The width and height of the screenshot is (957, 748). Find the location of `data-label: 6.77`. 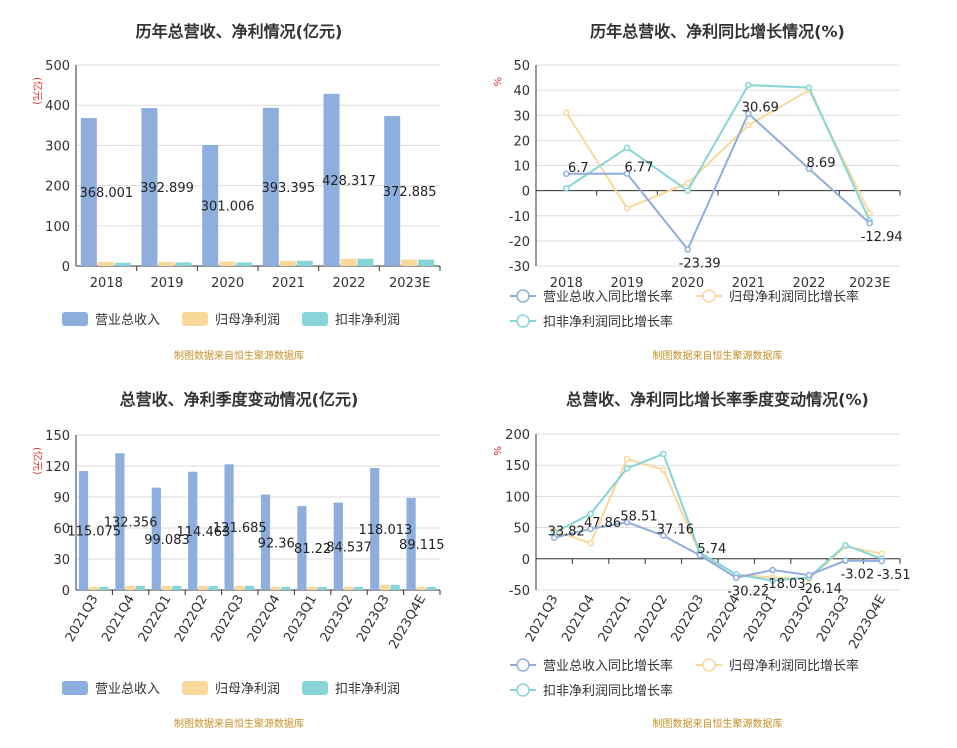

data-label: 6.77 is located at coordinates (639, 168).